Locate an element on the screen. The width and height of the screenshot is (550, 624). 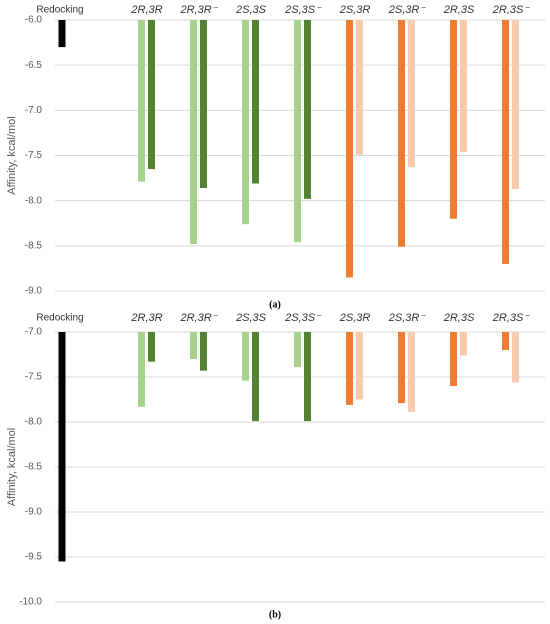
y-tick-label: -9.5 is located at coordinates (34, 557).